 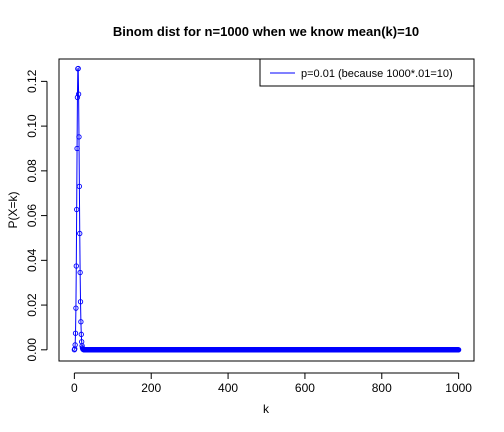 What do you see at coordinates (228, 388) in the screenshot?
I see `x-tick-label: 400` at bounding box center [228, 388].